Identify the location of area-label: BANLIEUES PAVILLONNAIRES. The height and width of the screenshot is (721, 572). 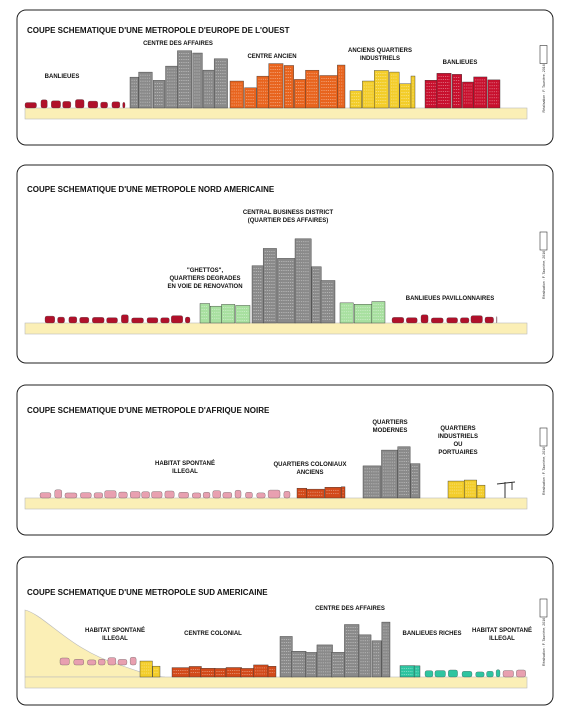
(450, 299).